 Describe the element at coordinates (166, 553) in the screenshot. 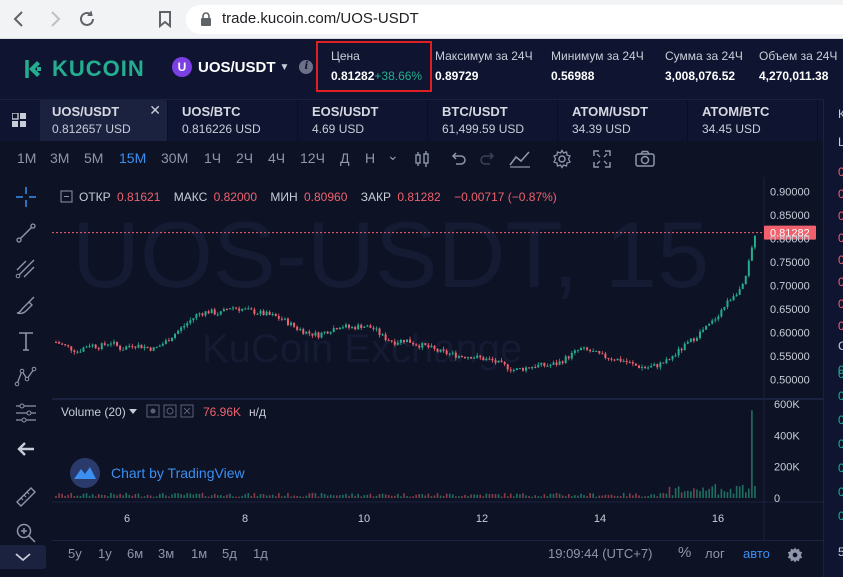

I see `range-3m: 3м` at that location.